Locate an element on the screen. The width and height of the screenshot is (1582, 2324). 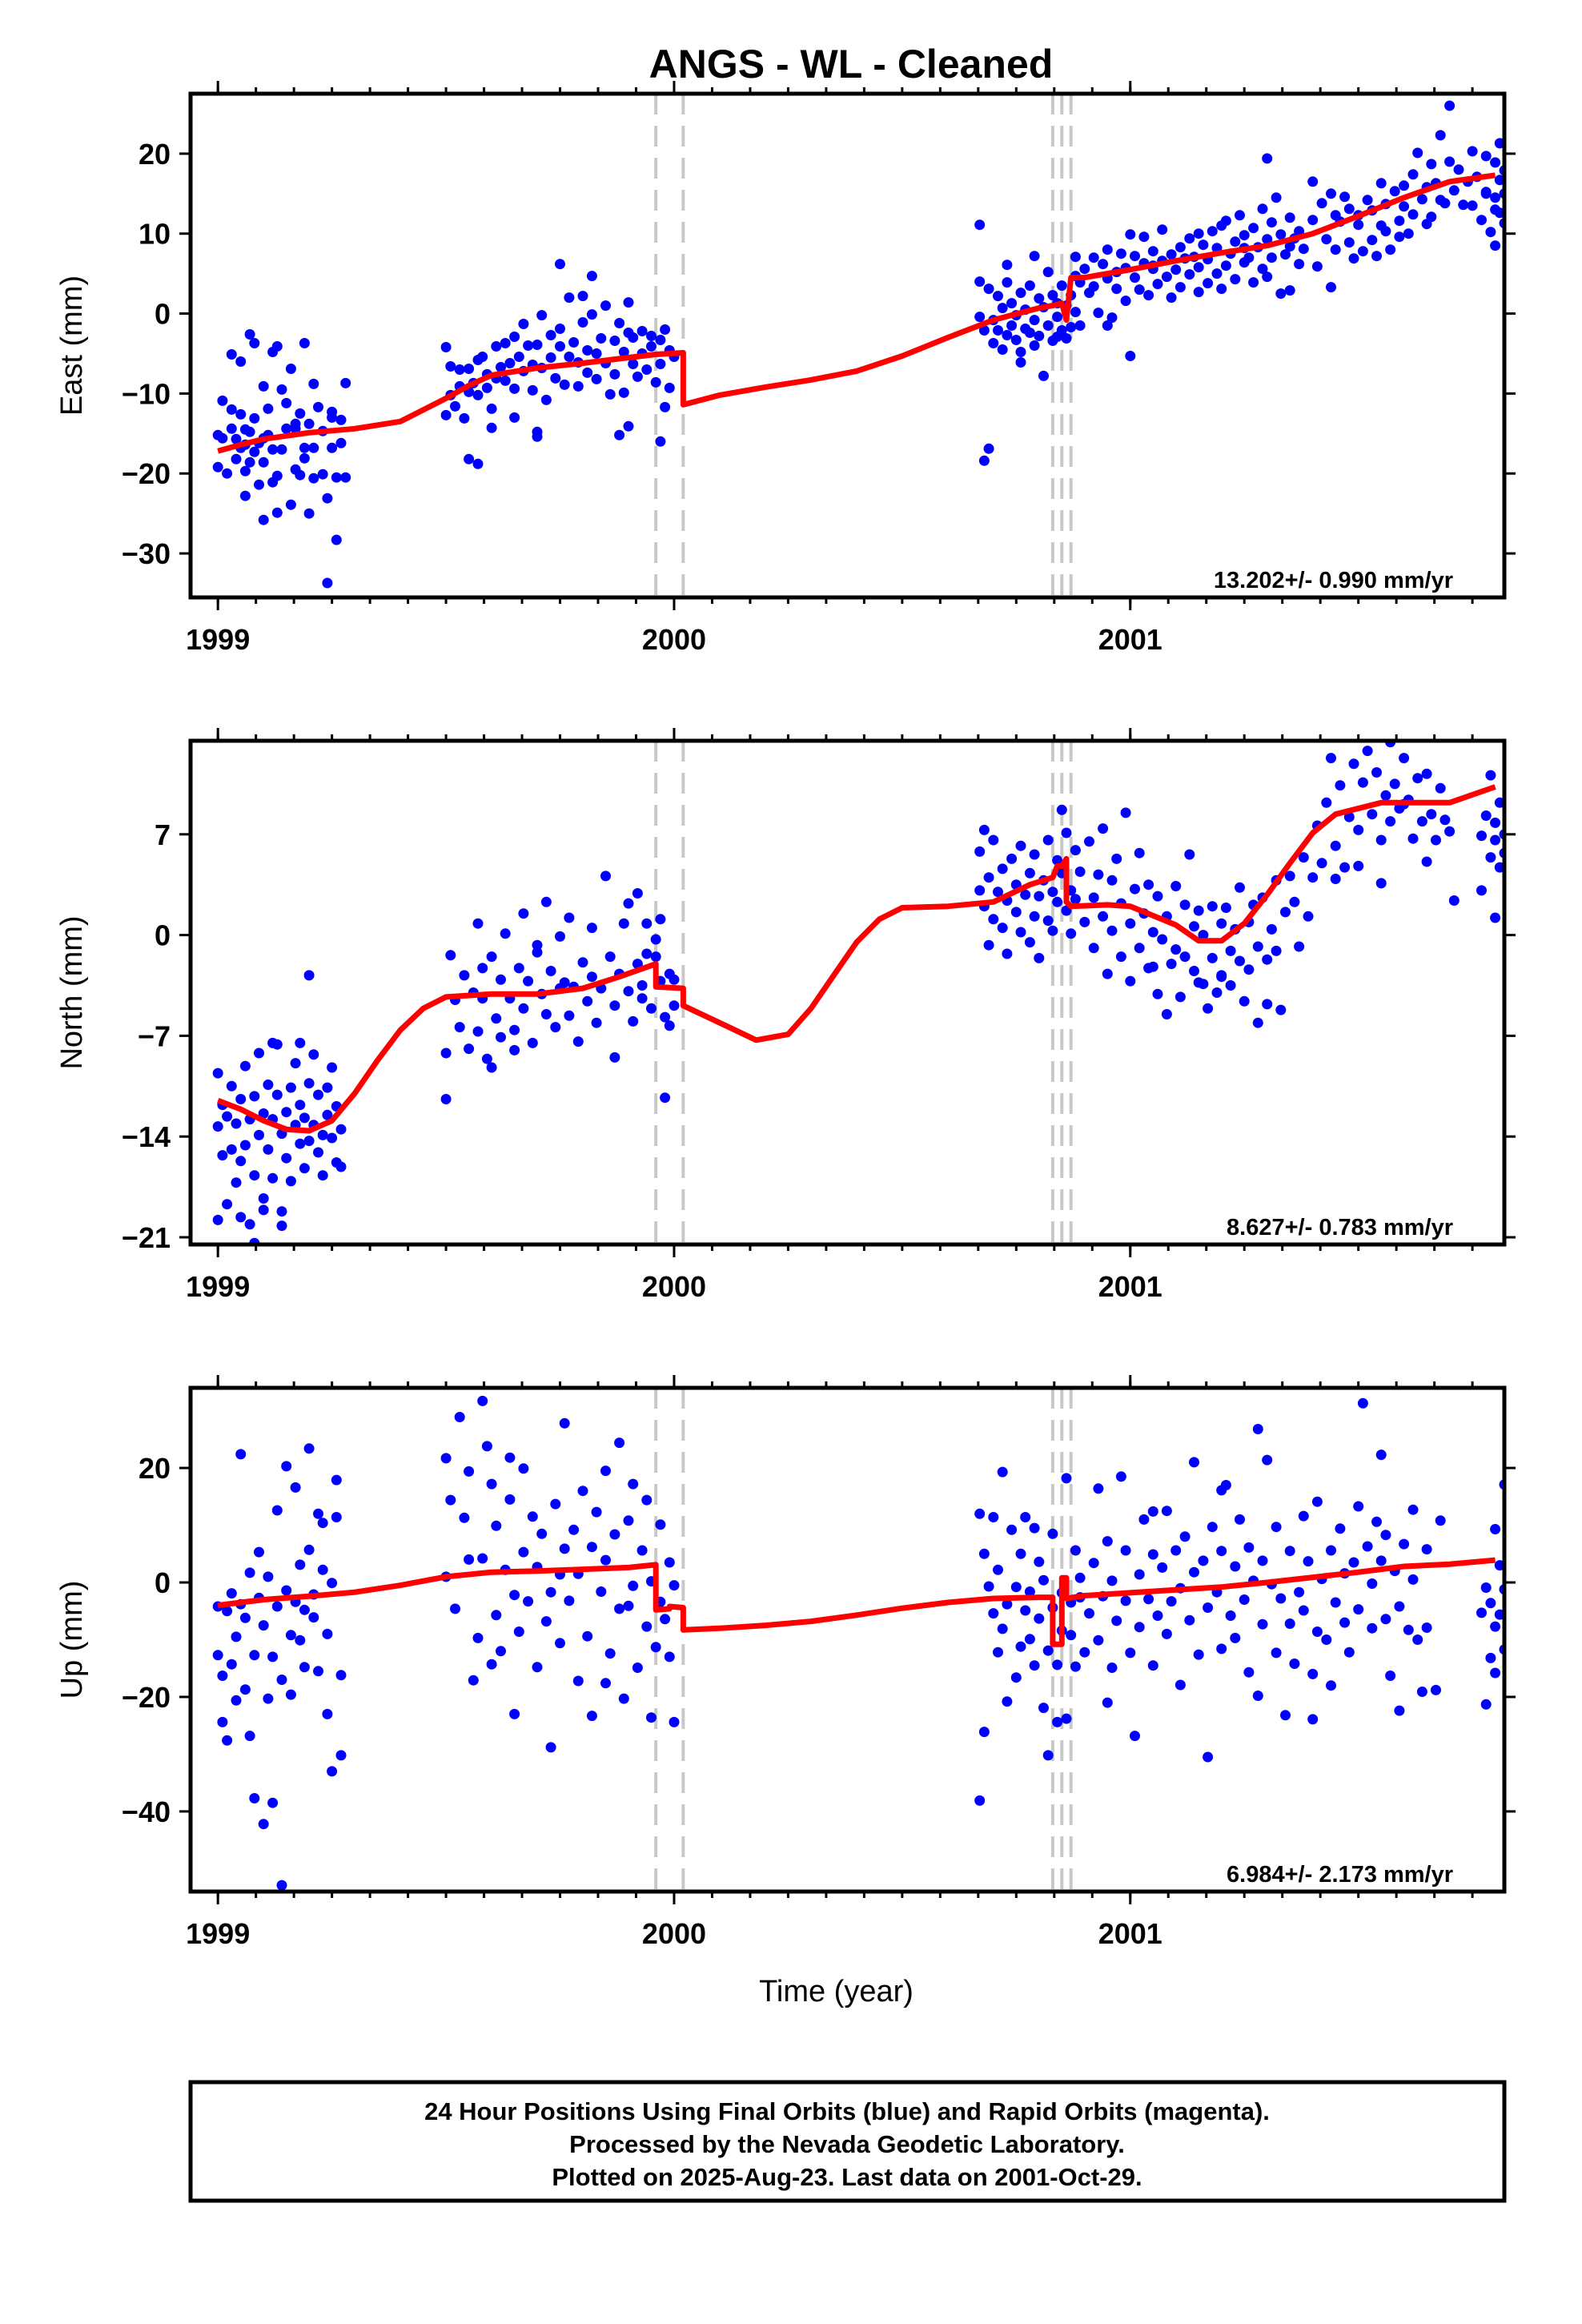
y-tick-label-up-0: −40 is located at coordinates (146, 1811).